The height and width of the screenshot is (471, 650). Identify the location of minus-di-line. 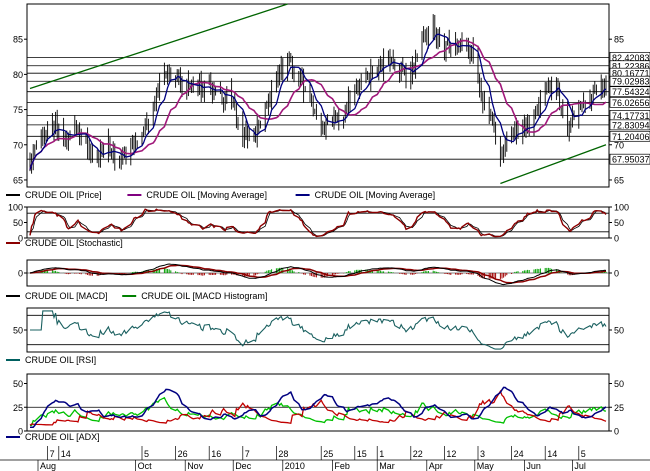
(318, 407).